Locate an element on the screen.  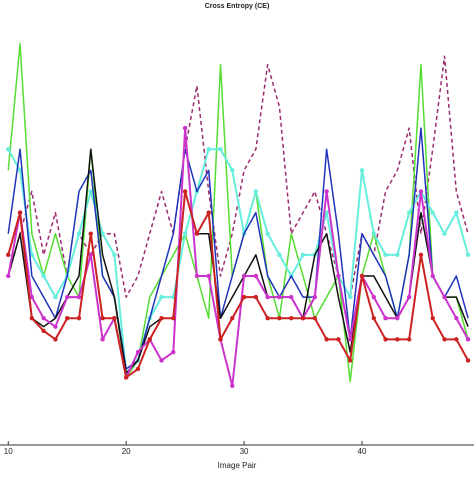
x-axis-label: Image Pair is located at coordinates (237, 465).